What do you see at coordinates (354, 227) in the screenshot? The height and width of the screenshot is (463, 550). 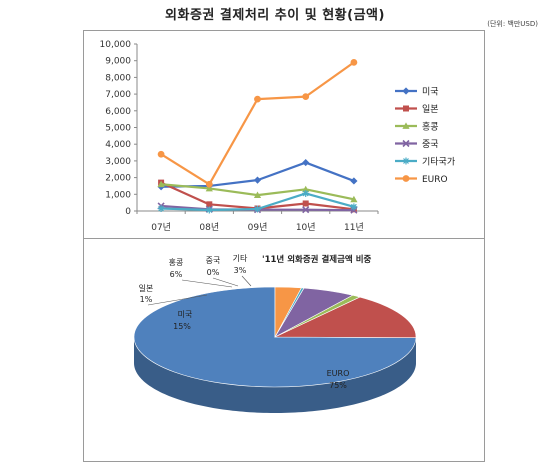 I see `x-tick-label: 11년` at bounding box center [354, 227].